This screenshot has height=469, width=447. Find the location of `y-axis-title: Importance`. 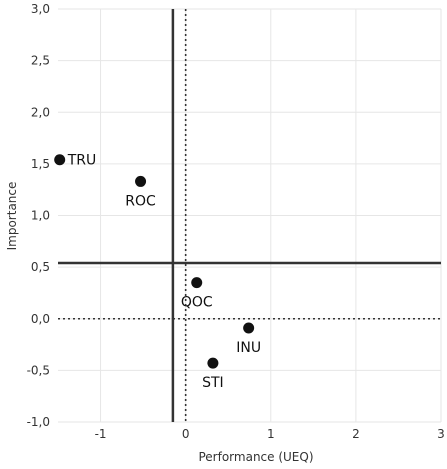

y-axis-title: Importance is located at coordinates (12, 216).